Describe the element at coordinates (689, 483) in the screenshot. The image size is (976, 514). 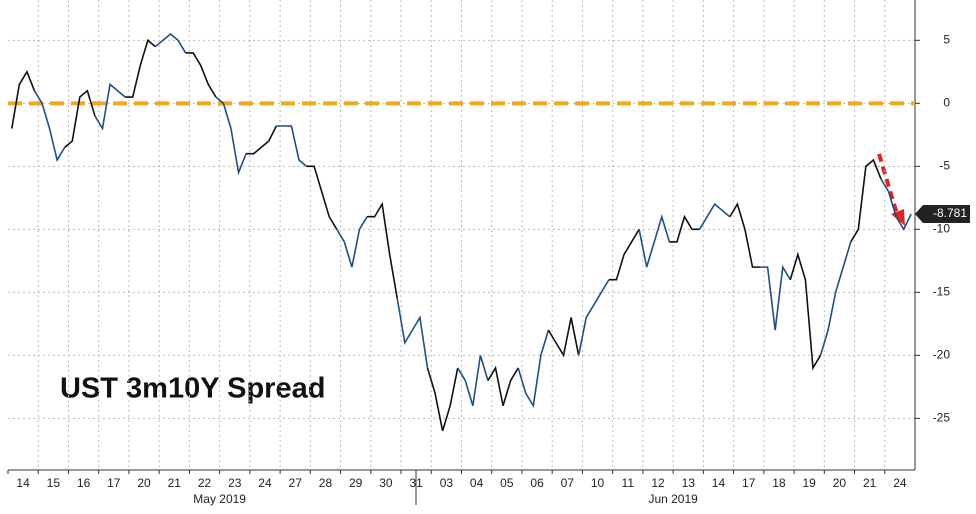
I see `x-tick-label: 13` at that location.